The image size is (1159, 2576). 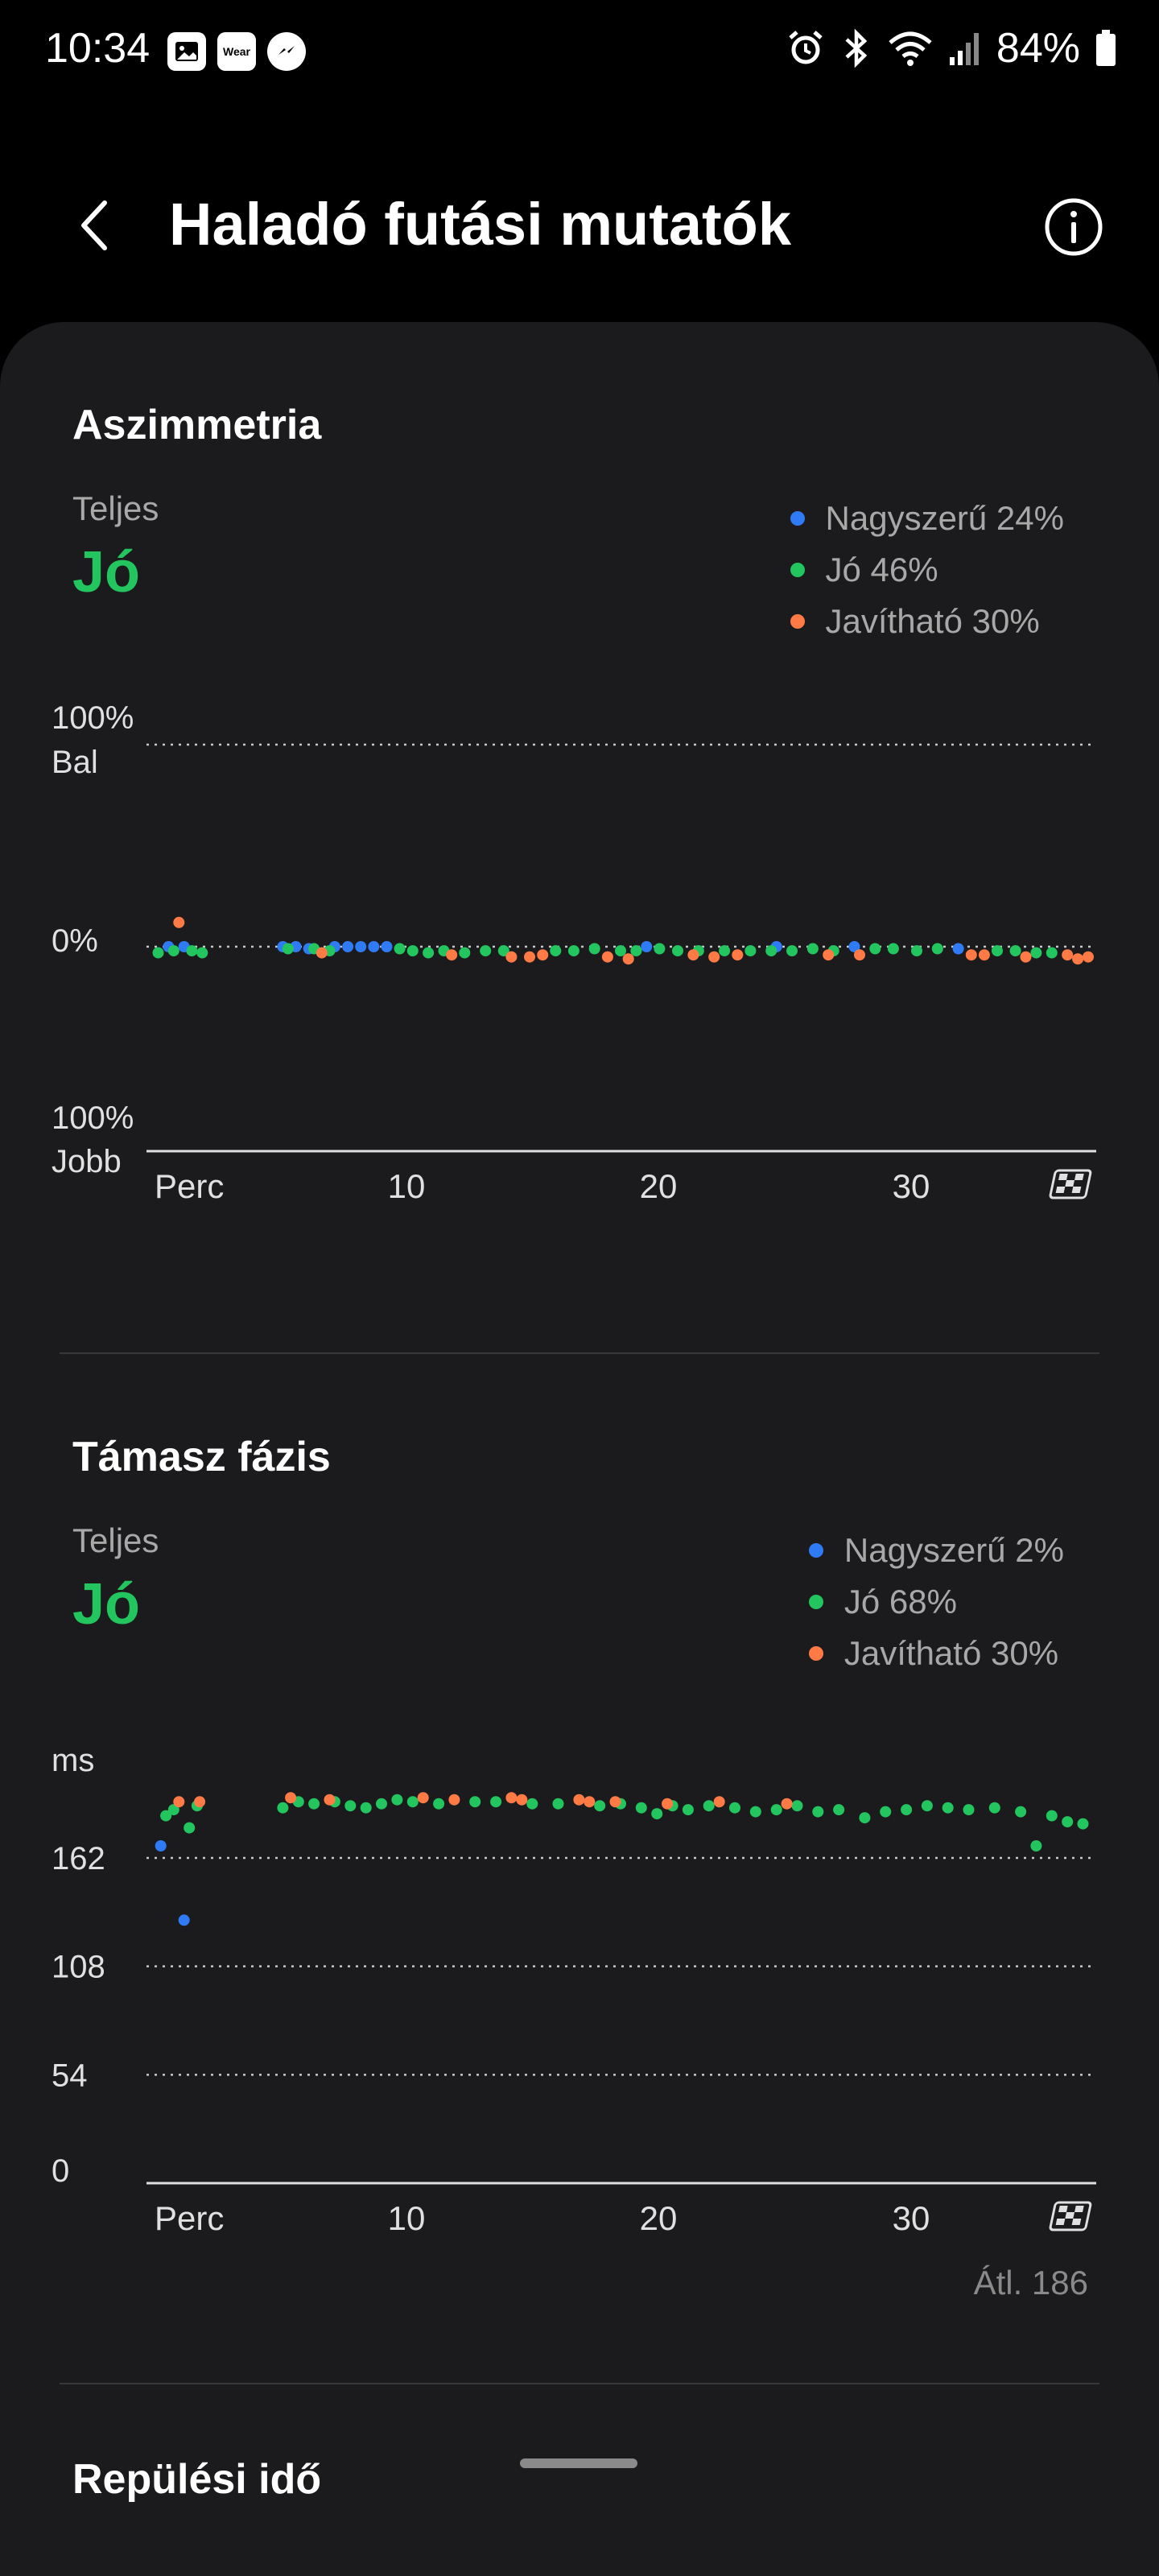 I want to click on info-icon, so click(x=1074, y=227).